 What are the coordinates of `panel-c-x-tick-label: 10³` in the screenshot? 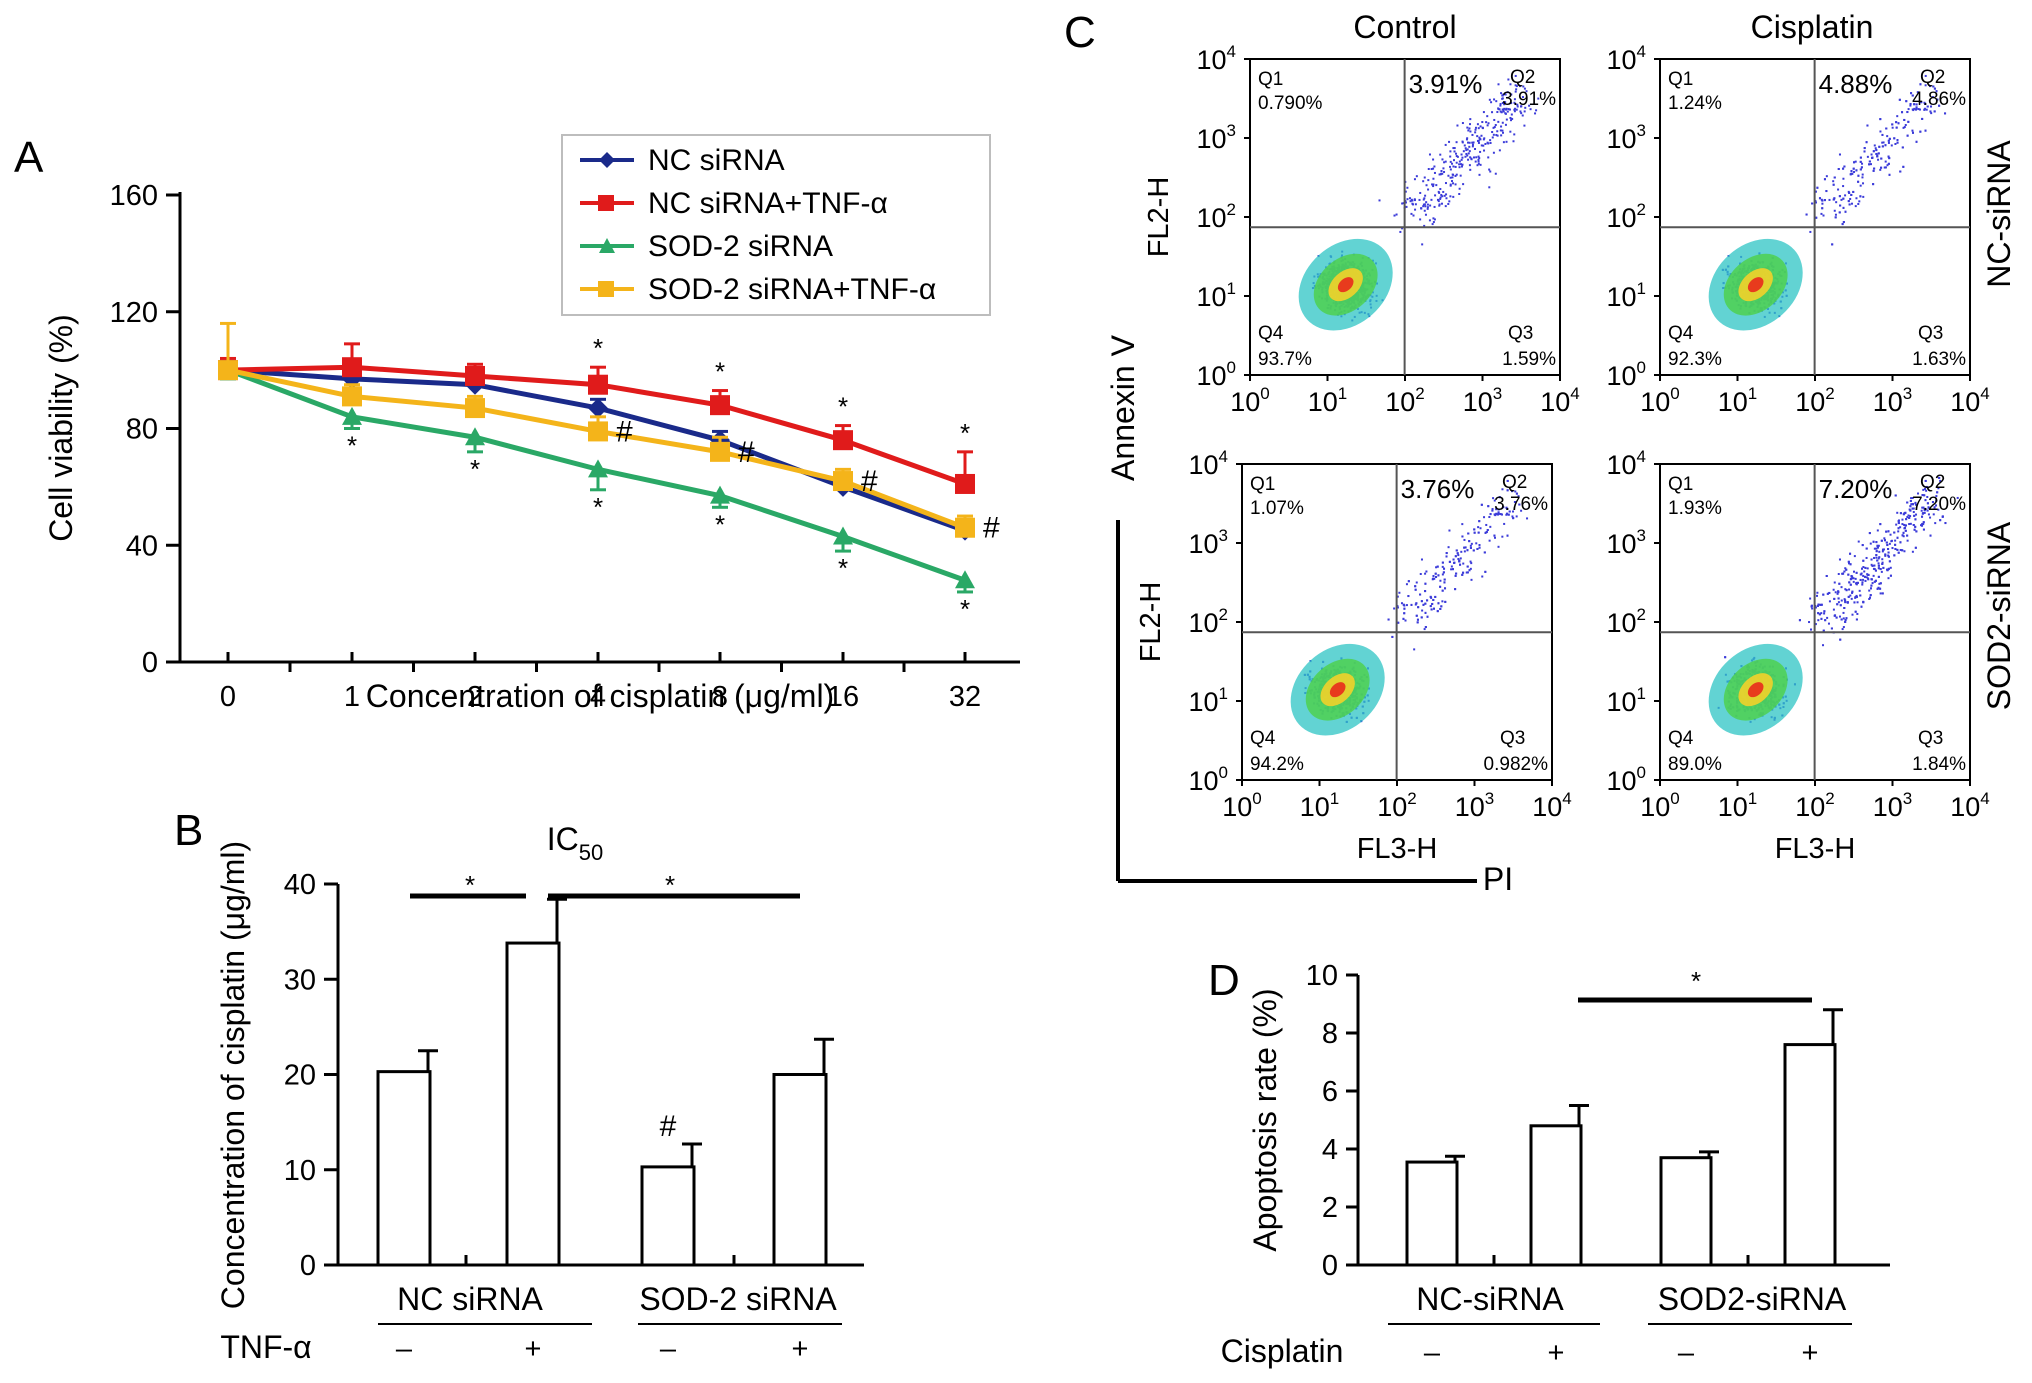 It's located at (1483, 400).